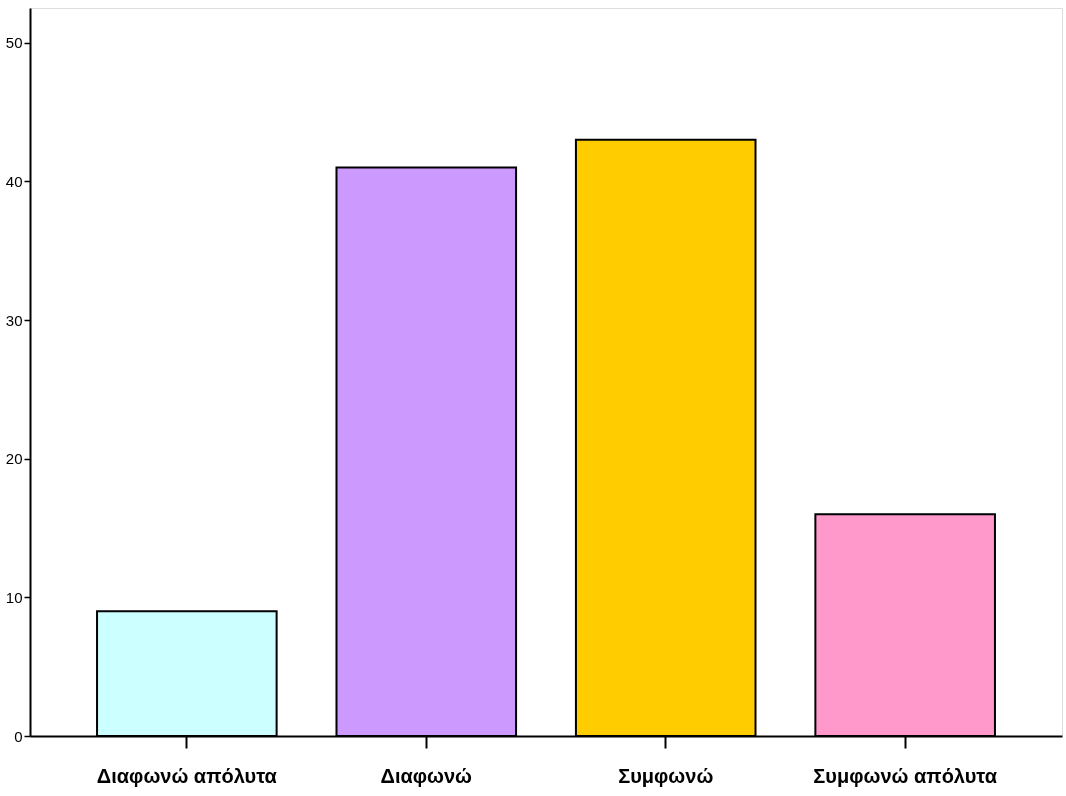  Describe the element at coordinates (14, 597) in the screenshot. I see `y-tick-label: 10` at that location.